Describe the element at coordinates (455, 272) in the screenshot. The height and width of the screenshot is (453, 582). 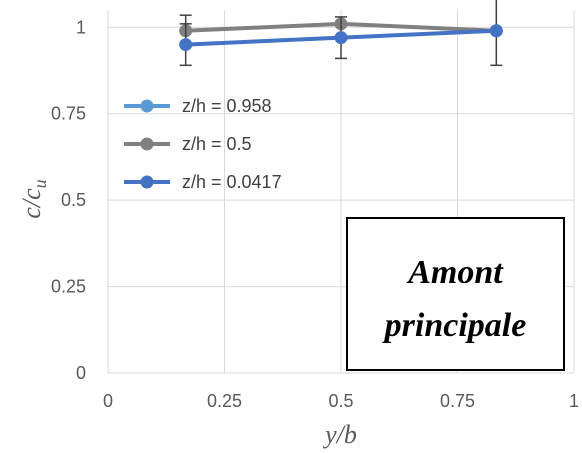
I see `annotation-line-1: Amont` at that location.